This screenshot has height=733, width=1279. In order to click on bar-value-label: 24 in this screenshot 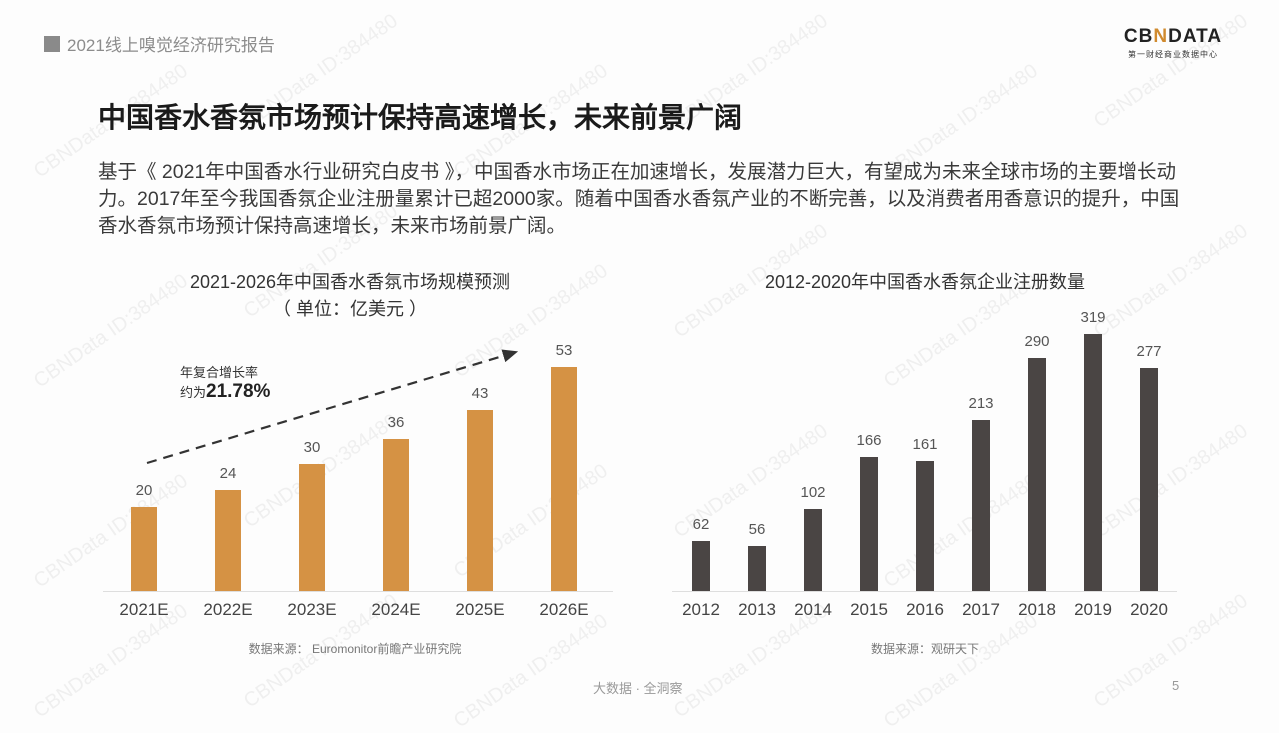, I will do `click(228, 473)`.